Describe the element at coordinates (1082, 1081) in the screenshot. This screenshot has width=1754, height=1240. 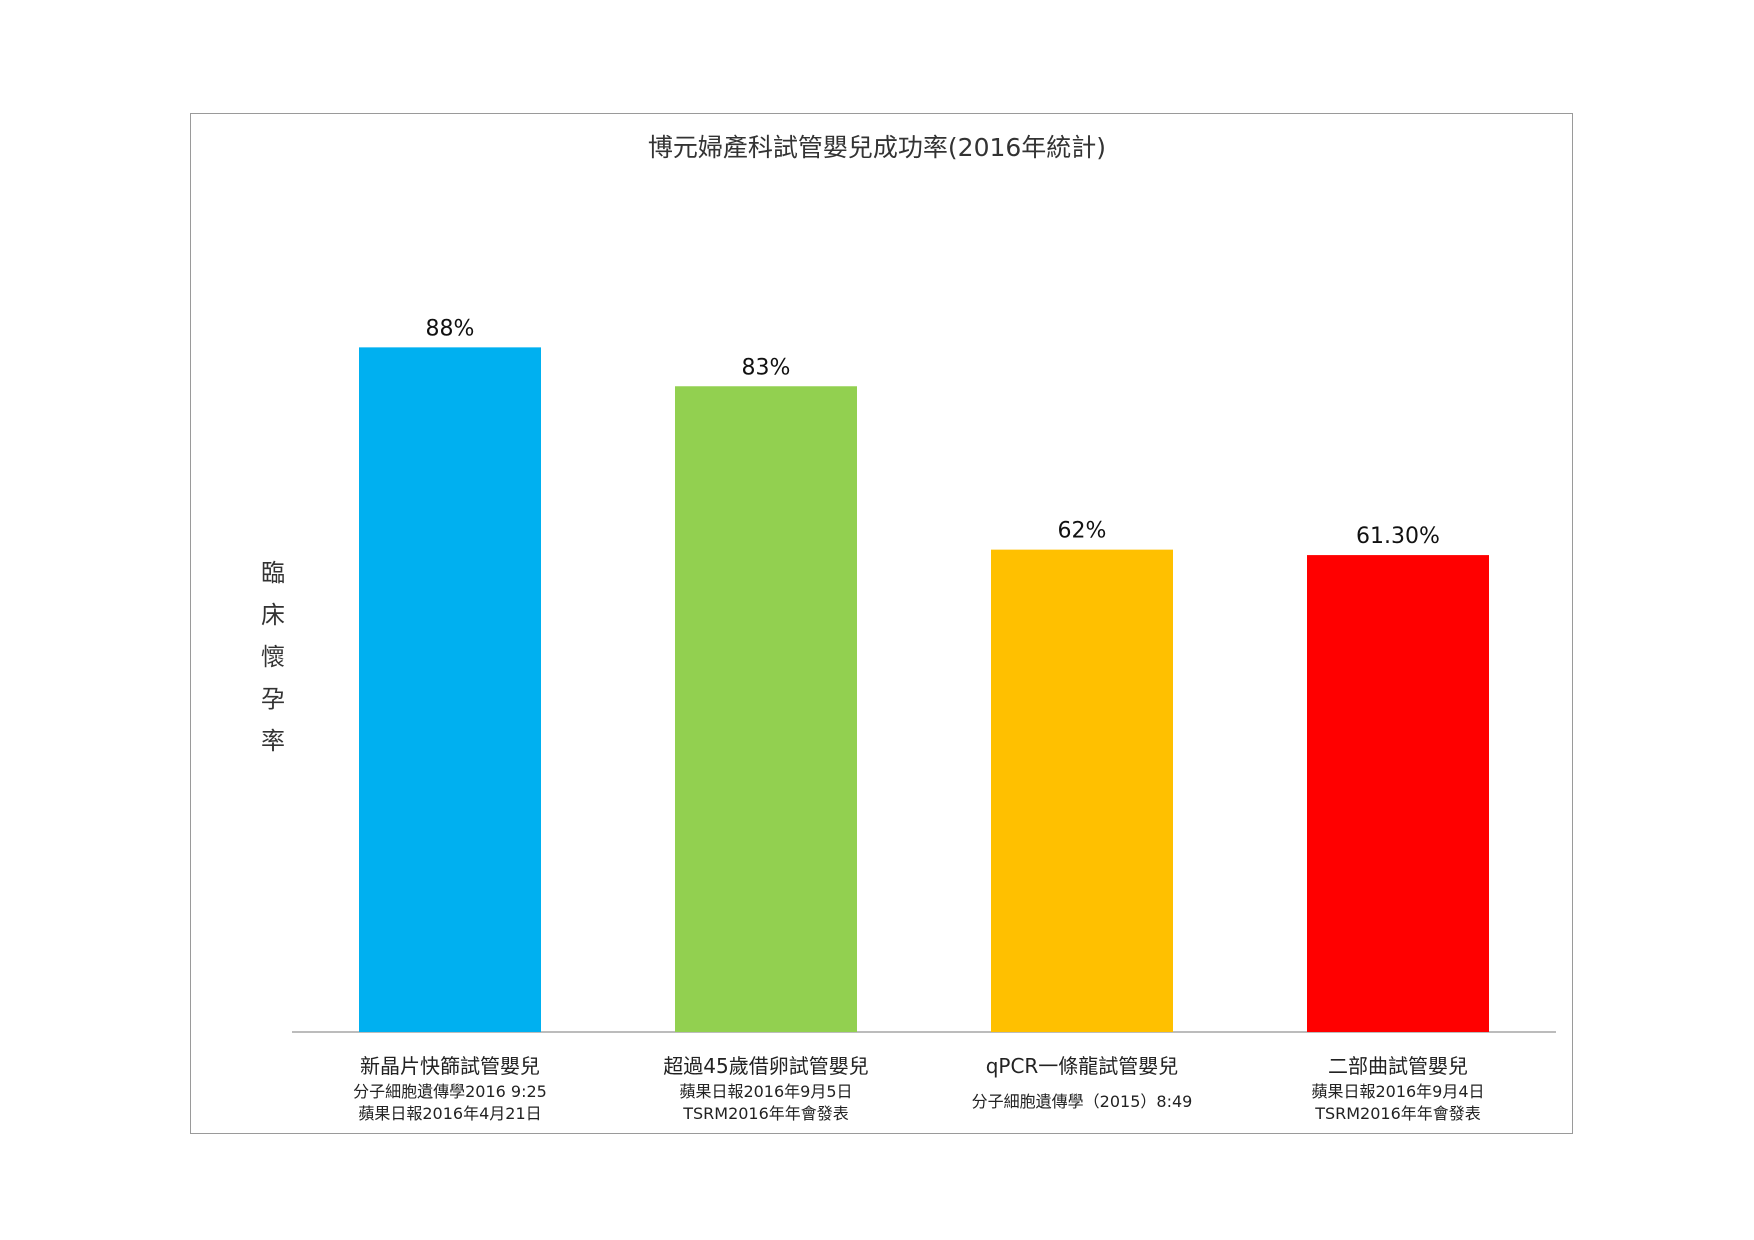
I see `category-label: qPCR一條龍試管嬰兒分子細胞遺傳學（2015）8:49` at that location.